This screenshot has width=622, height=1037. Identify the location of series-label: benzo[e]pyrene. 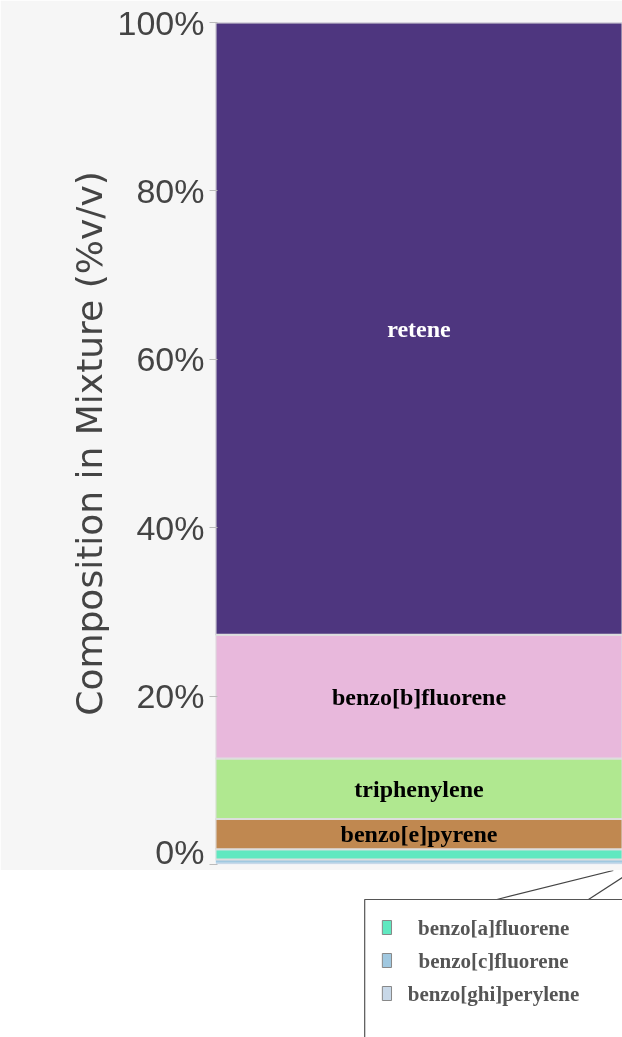
(419, 834).